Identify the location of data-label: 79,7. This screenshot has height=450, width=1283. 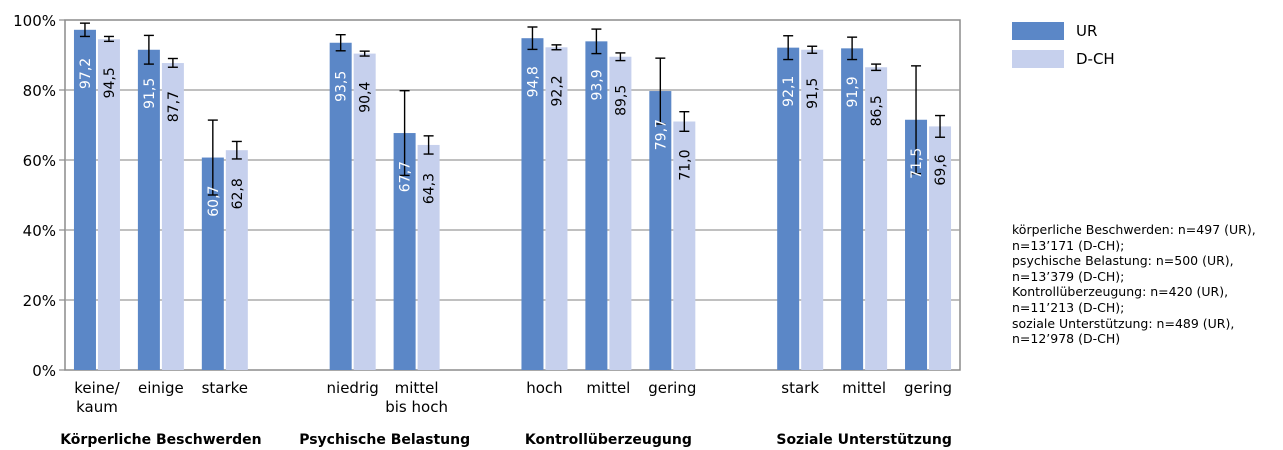
(661, 134).